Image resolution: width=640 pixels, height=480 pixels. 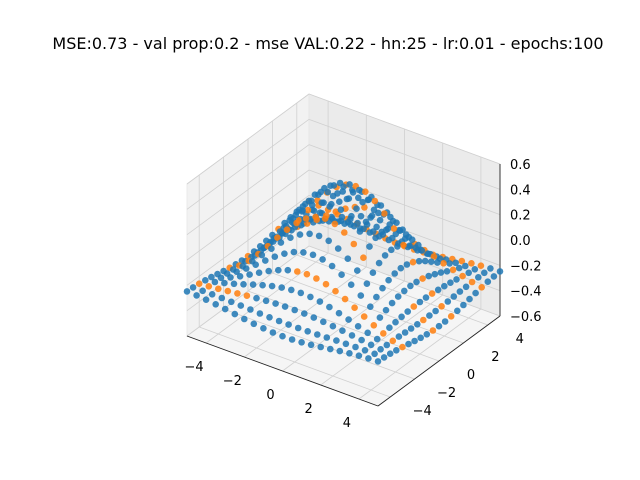 What do you see at coordinates (520, 241) in the screenshot?
I see `z-tick-label: 0.0` at bounding box center [520, 241].